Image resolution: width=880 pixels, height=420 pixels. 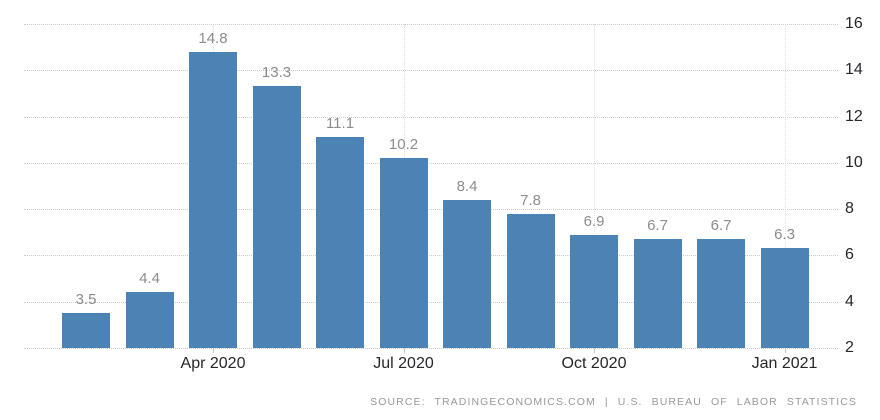 What do you see at coordinates (849, 209) in the screenshot?
I see `y-tick-label: 8` at bounding box center [849, 209].